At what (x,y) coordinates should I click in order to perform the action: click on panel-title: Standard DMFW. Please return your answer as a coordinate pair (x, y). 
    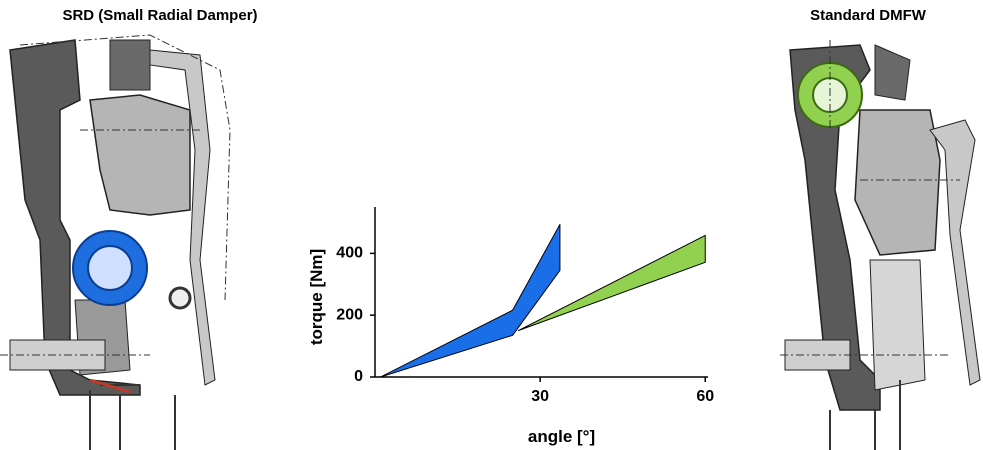
    Looking at the image, I should click on (868, 15).